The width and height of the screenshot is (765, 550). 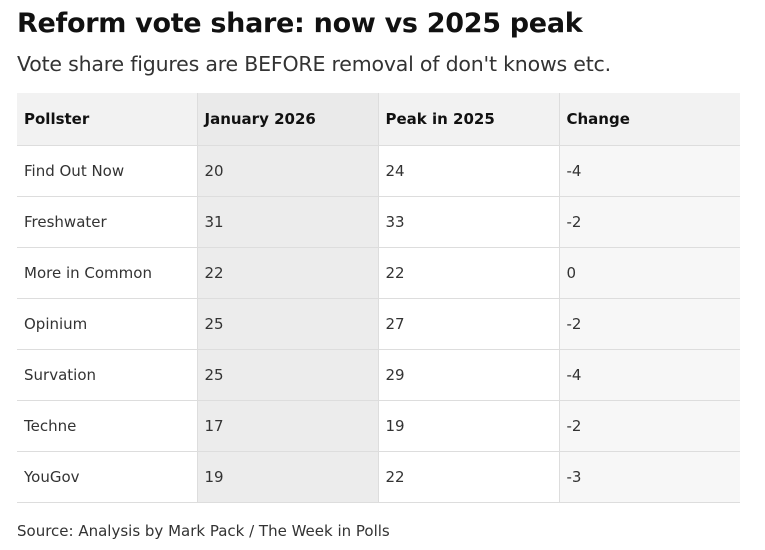 What do you see at coordinates (107, 171) in the screenshot?
I see `pollster-cell: Find Out Now` at bounding box center [107, 171].